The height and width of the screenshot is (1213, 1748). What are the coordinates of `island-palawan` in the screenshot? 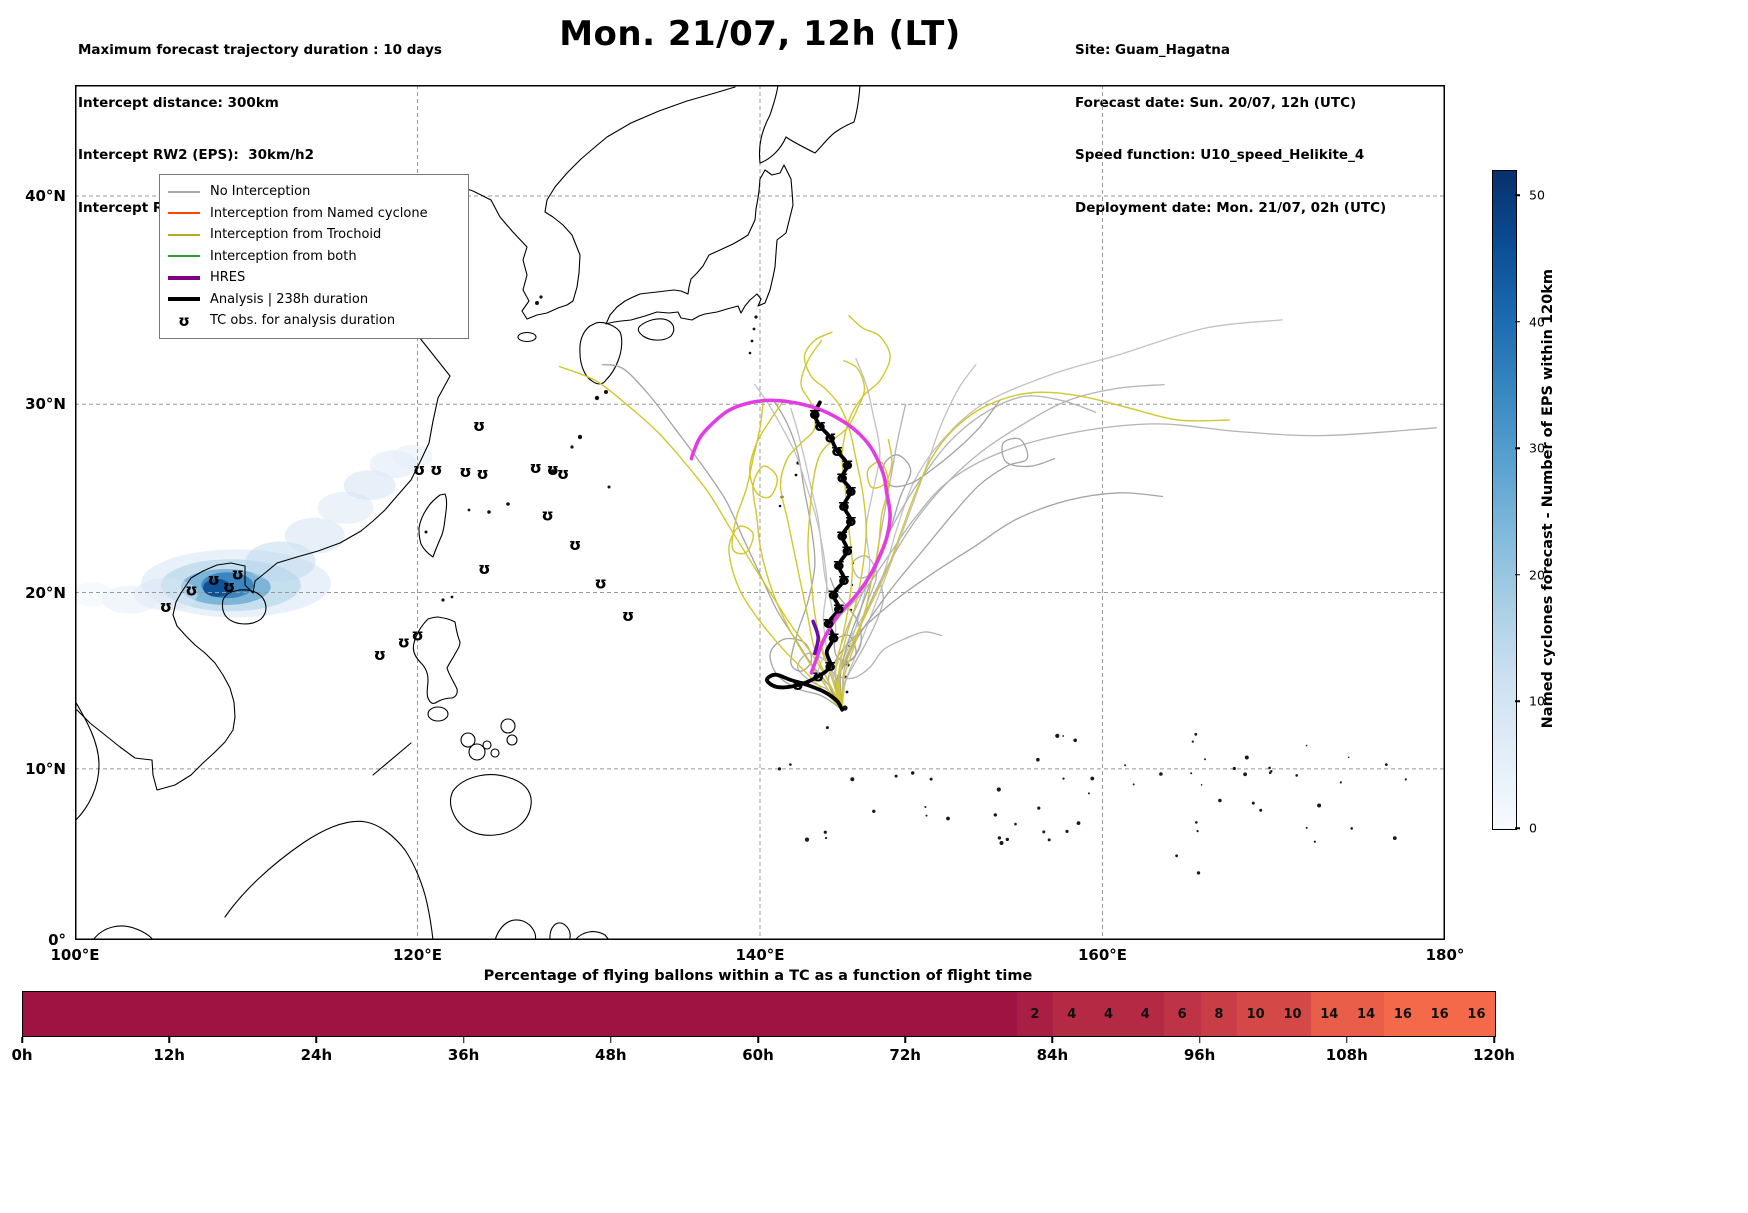 It's located at (392, 759).